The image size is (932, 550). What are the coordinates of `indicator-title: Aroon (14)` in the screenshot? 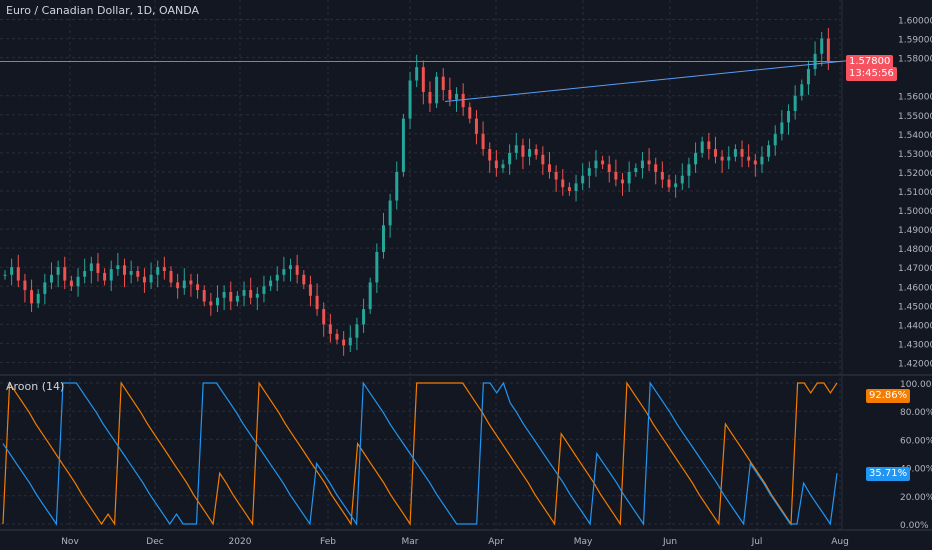 It's located at (35, 386).